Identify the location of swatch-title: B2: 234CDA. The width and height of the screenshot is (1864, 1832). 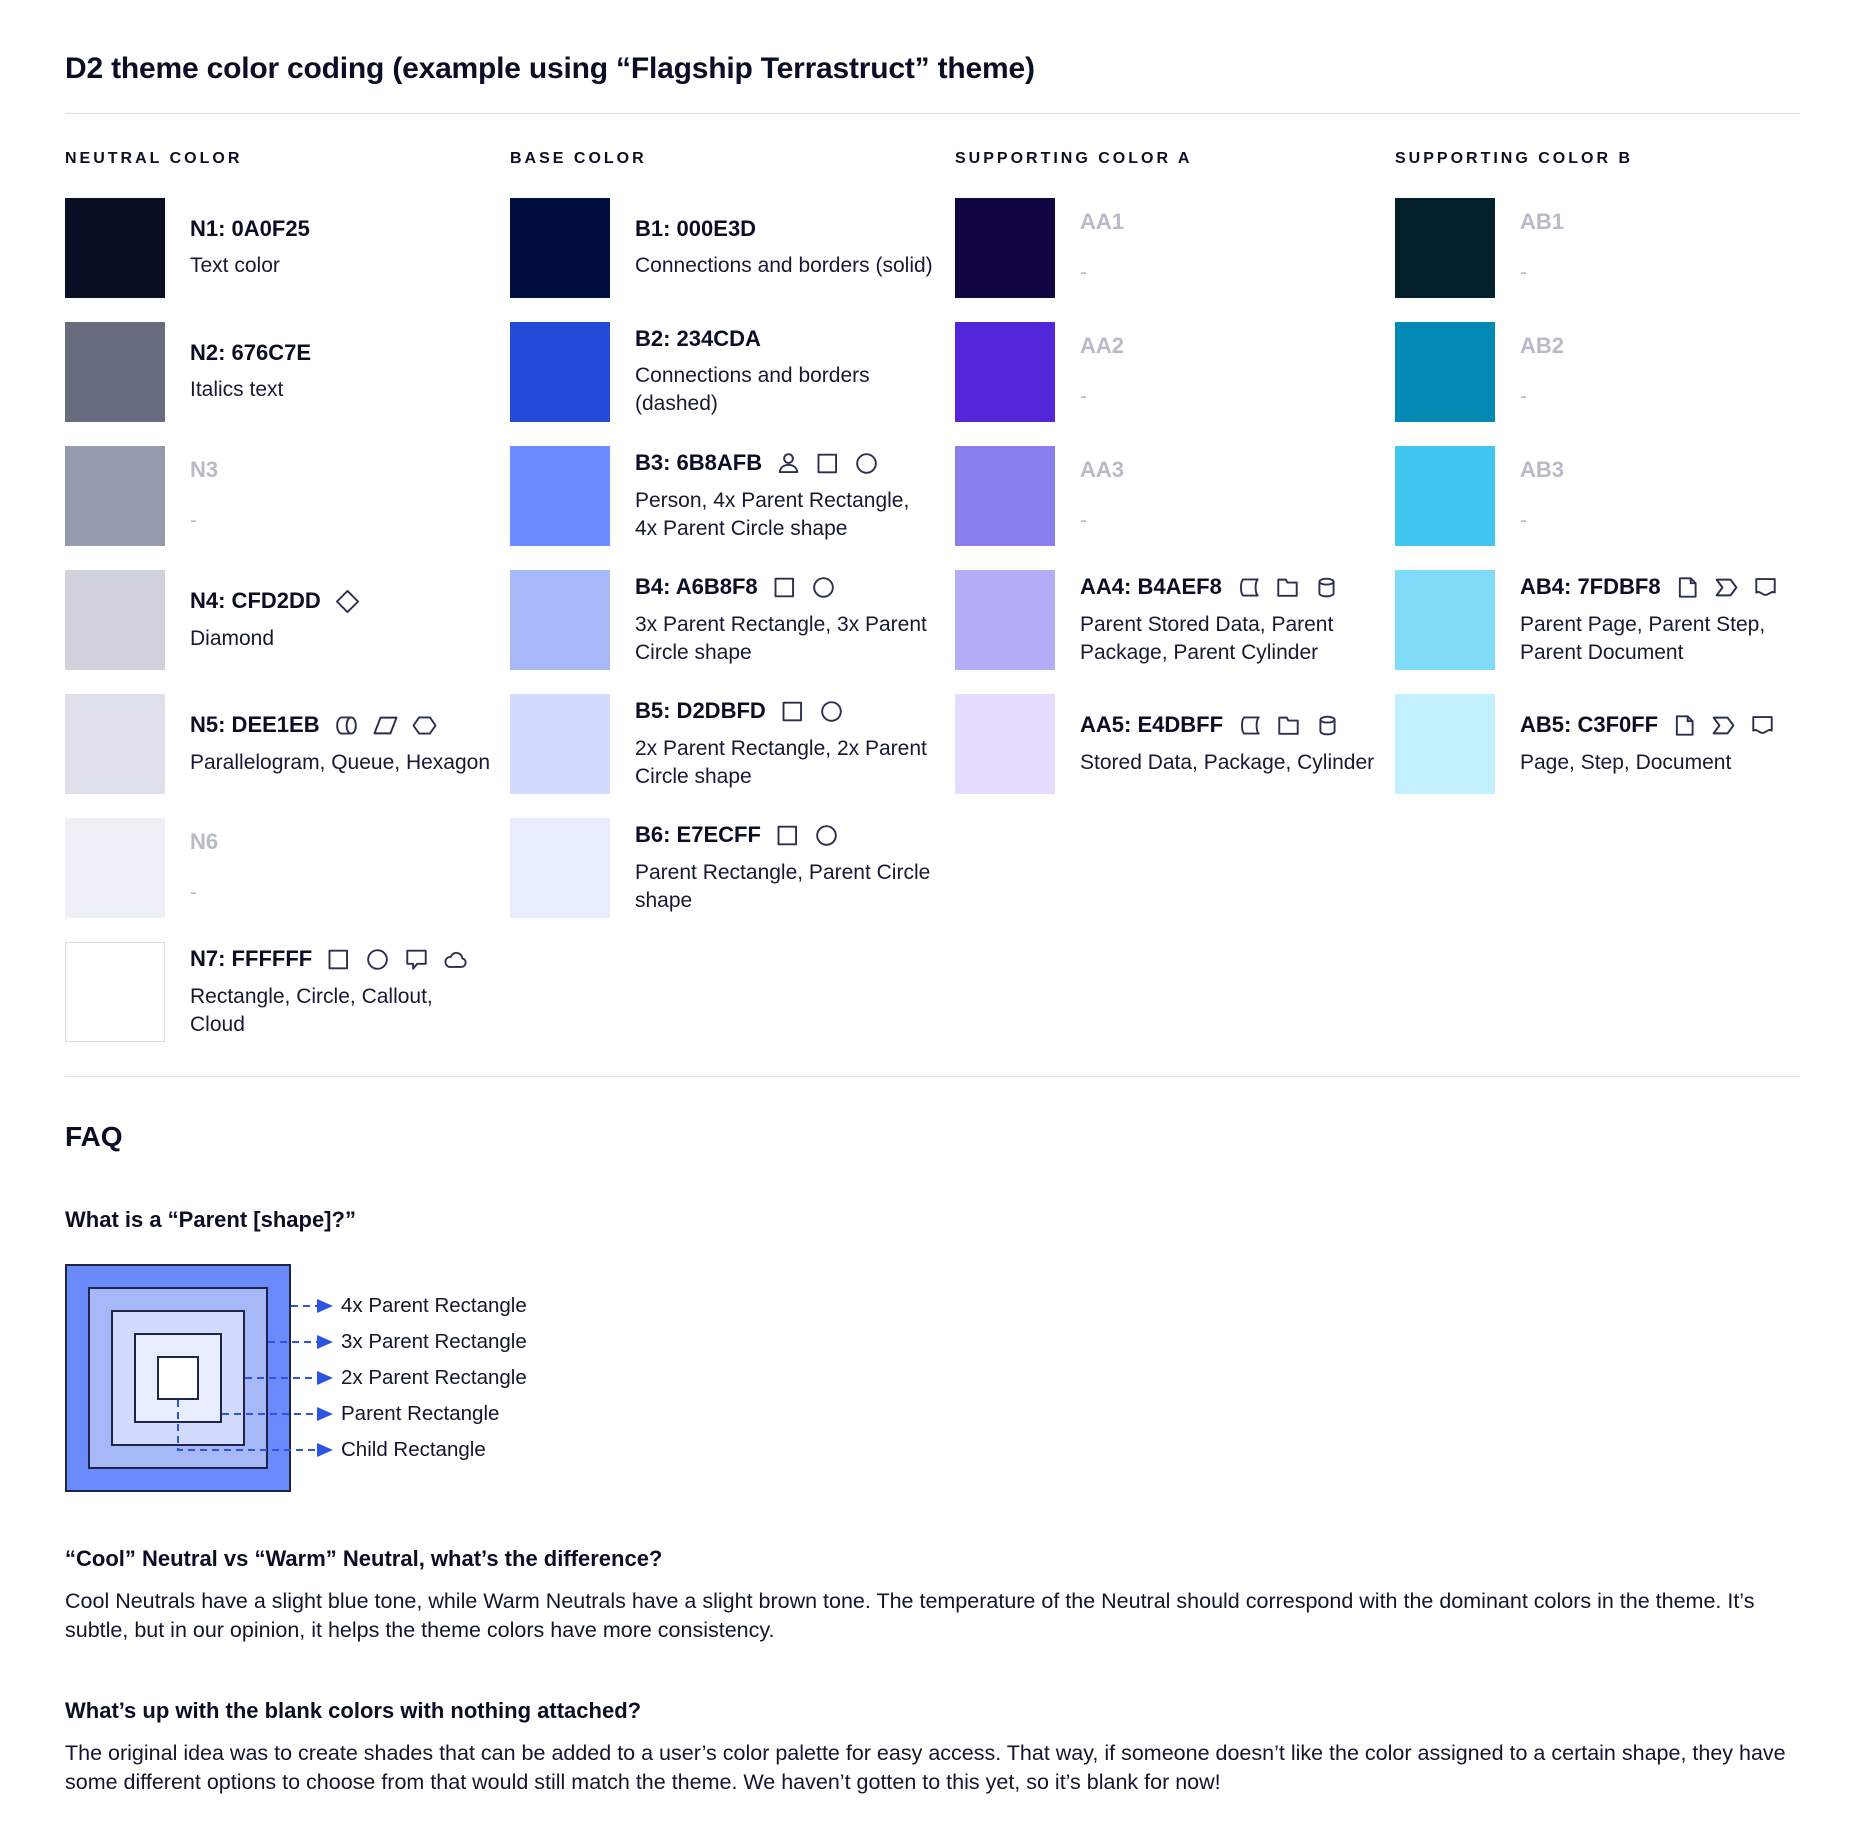
(786, 339).